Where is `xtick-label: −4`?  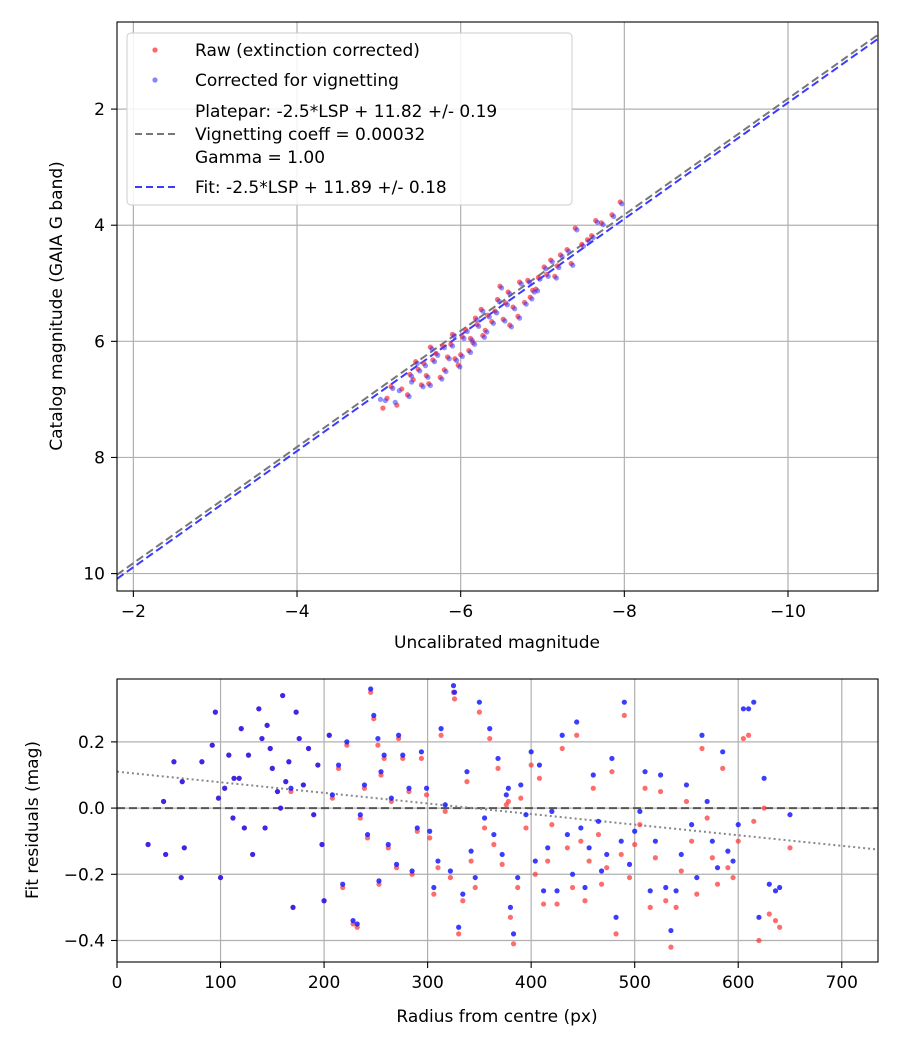 xtick-label: −4 is located at coordinates (296, 612).